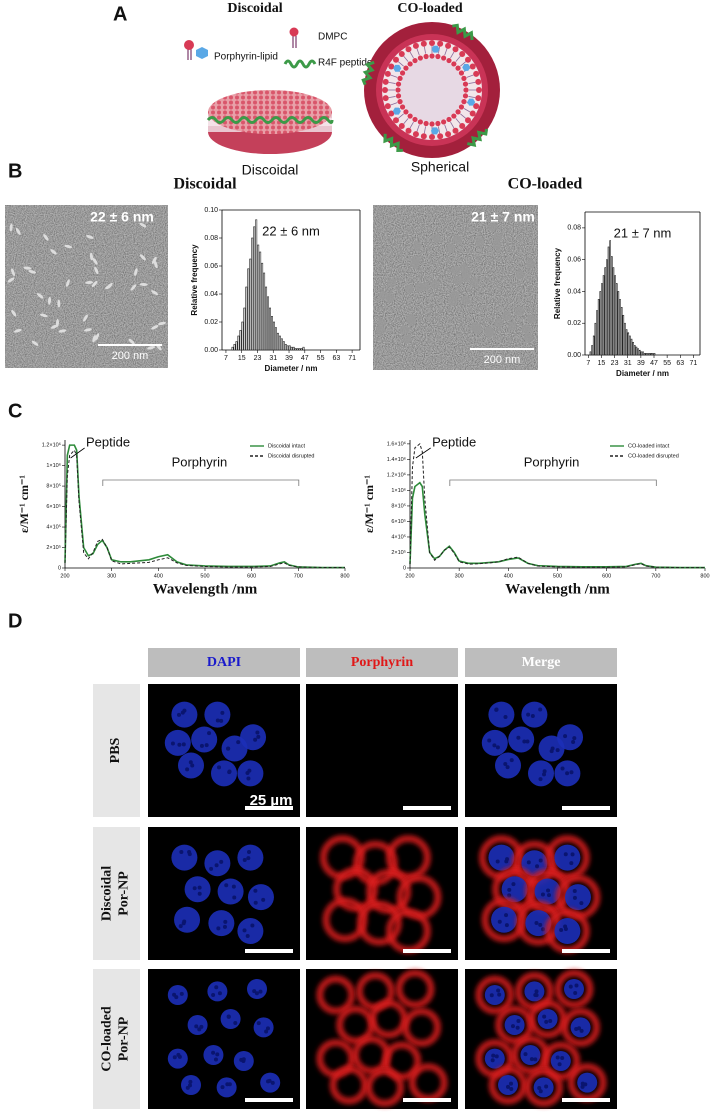 The image size is (710, 1115). What do you see at coordinates (258, 358) in the screenshot?
I see `x-tick-label: 23` at bounding box center [258, 358].